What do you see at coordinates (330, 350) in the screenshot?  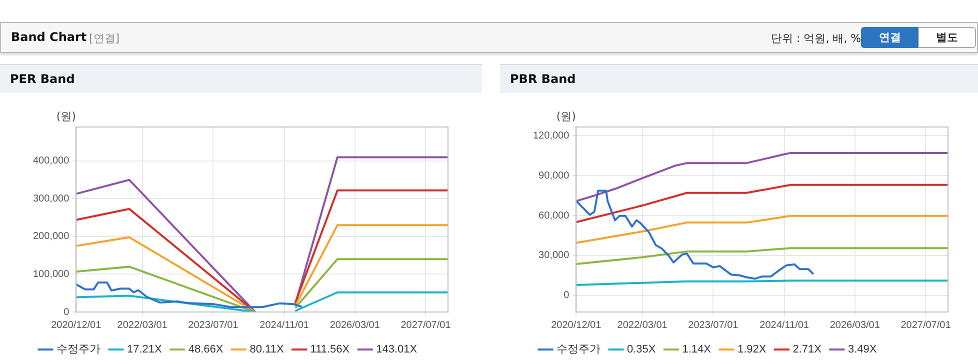 I see `legend-label: 111.56X` at bounding box center [330, 350].